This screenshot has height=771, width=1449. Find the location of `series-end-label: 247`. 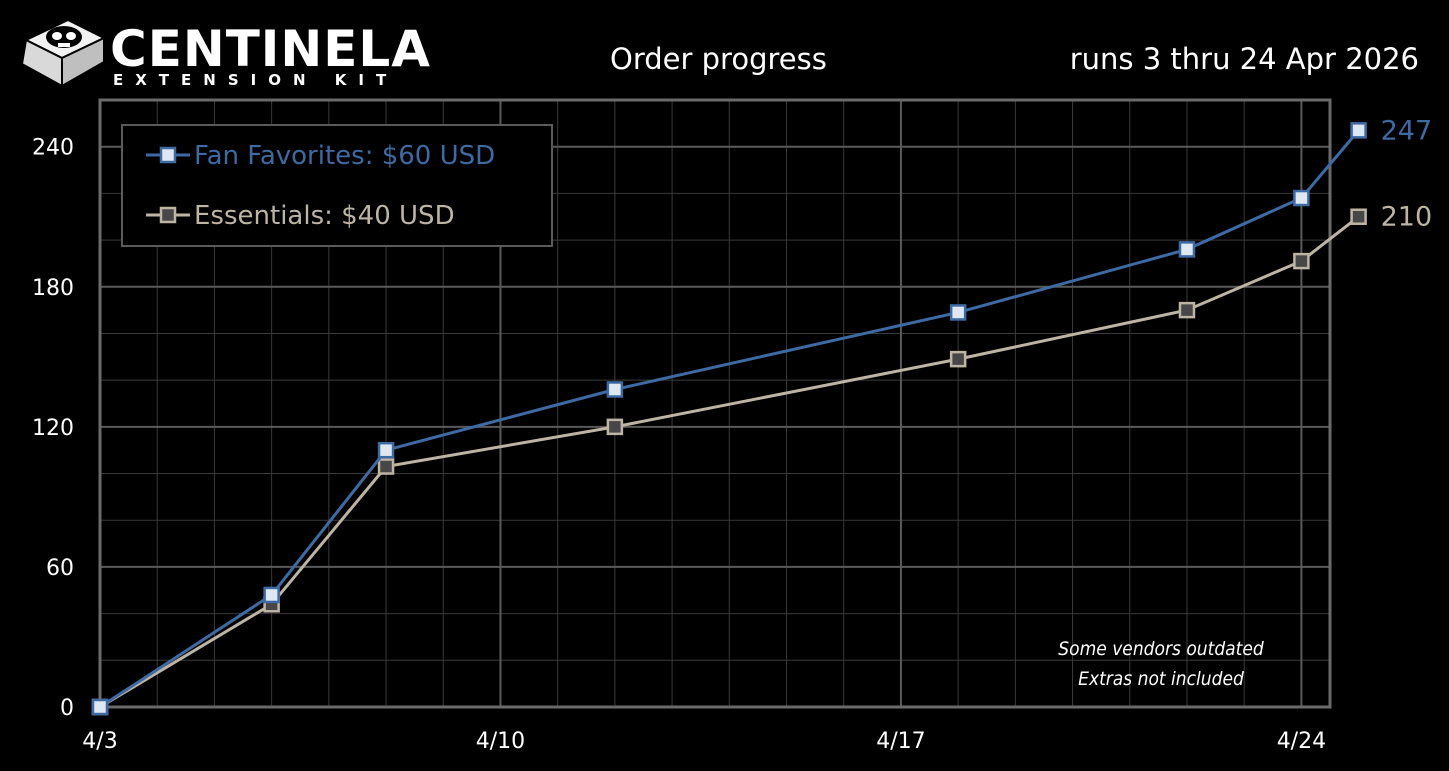

series-end-label: 247 is located at coordinates (1407, 130).